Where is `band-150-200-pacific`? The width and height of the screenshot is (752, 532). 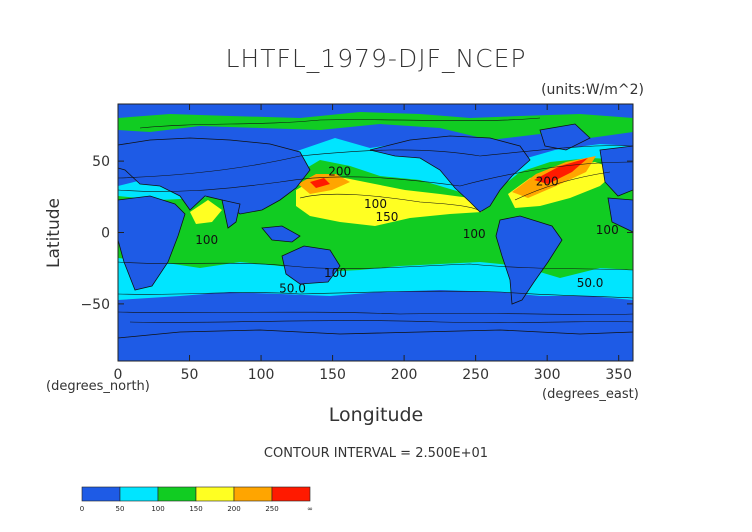 band-150-200-pacific is located at coordinates (389, 201).